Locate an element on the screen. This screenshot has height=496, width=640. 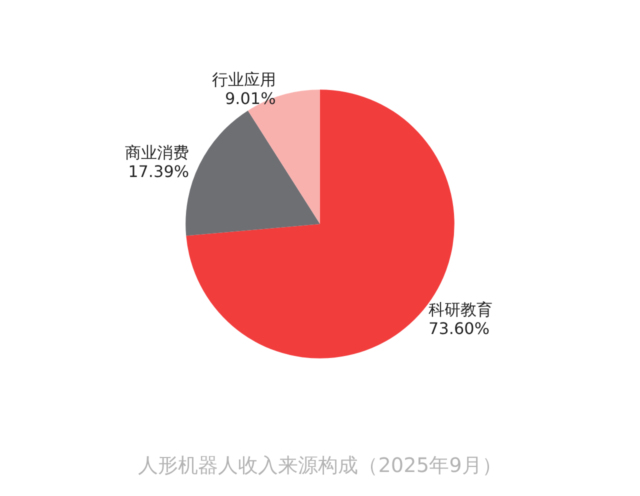
data-label: 9.01% is located at coordinates (250, 98).